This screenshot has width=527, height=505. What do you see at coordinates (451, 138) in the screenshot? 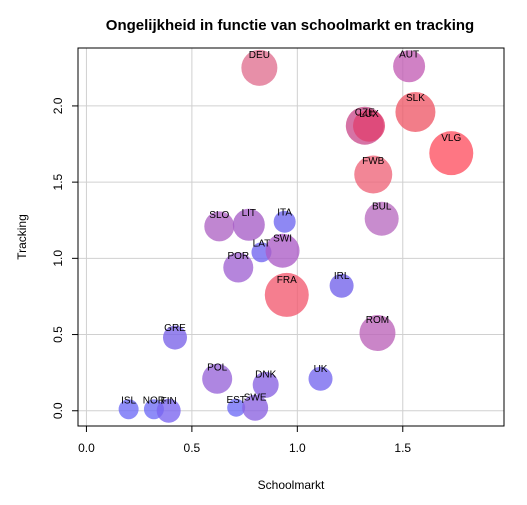
I see `point-label: VLG` at bounding box center [451, 138].